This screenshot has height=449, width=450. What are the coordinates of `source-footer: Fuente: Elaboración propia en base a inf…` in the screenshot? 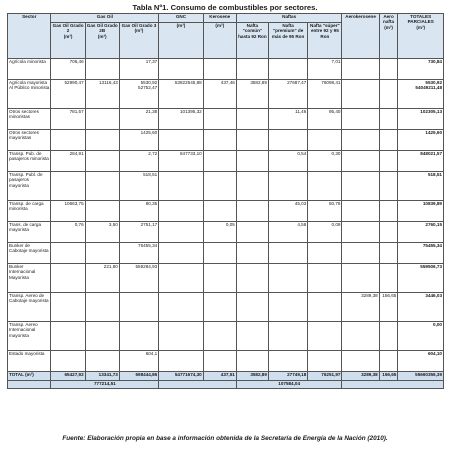 It's located at (225, 438).